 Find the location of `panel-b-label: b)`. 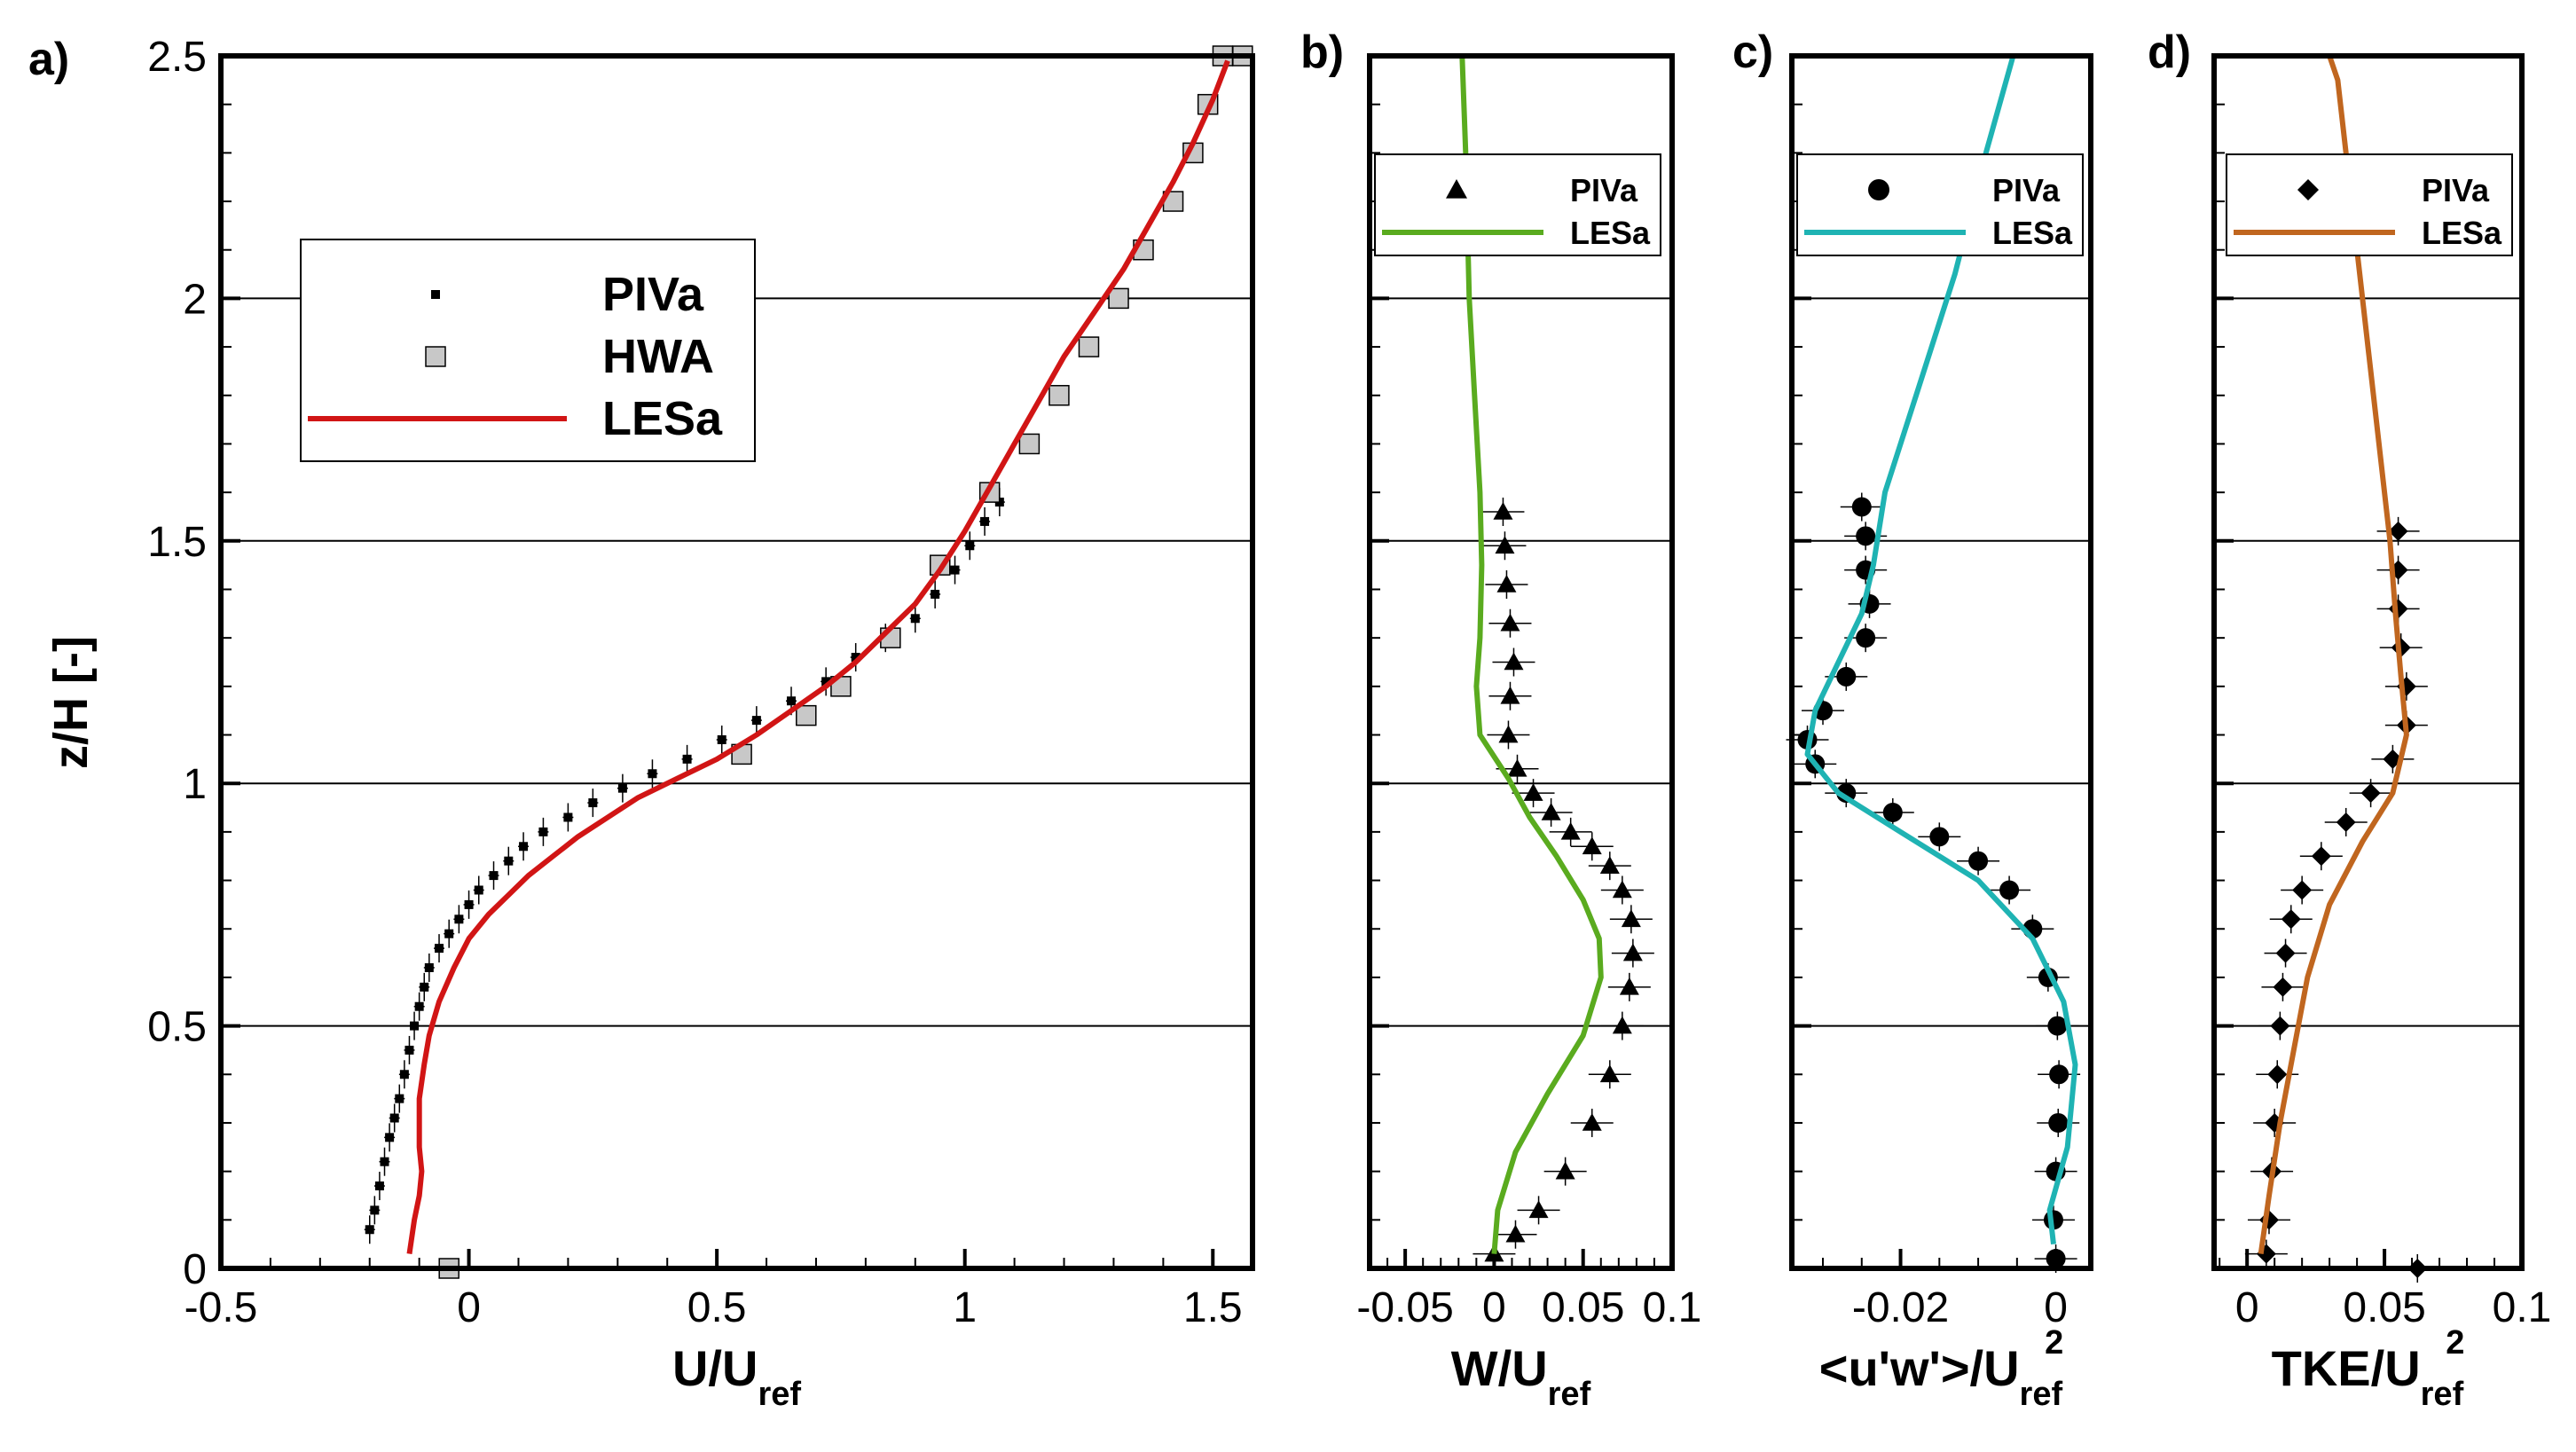

panel-b-label: b) is located at coordinates (1322, 52).